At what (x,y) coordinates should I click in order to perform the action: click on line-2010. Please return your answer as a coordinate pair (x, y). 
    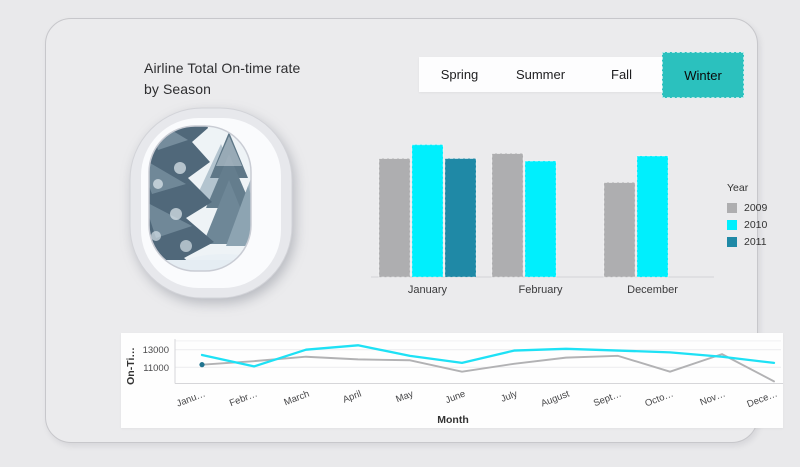
    Looking at the image, I should click on (488, 356).